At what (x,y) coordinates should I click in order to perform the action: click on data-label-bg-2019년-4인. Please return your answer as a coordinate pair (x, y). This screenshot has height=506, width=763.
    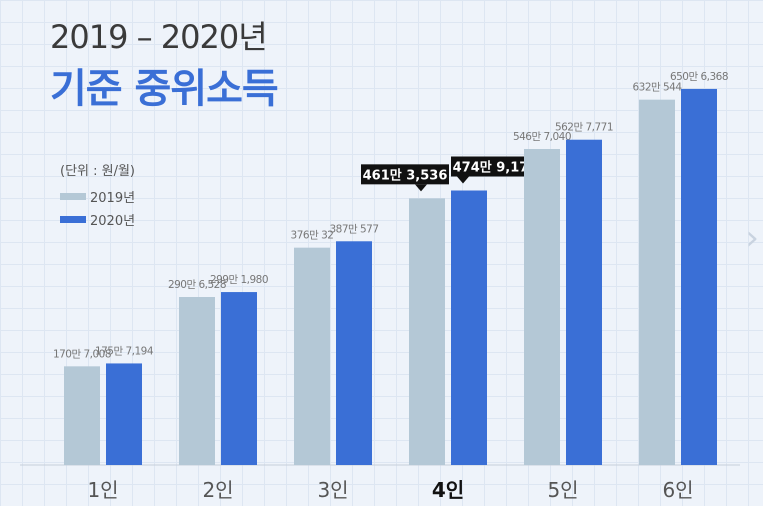
    Looking at the image, I should click on (405, 174).